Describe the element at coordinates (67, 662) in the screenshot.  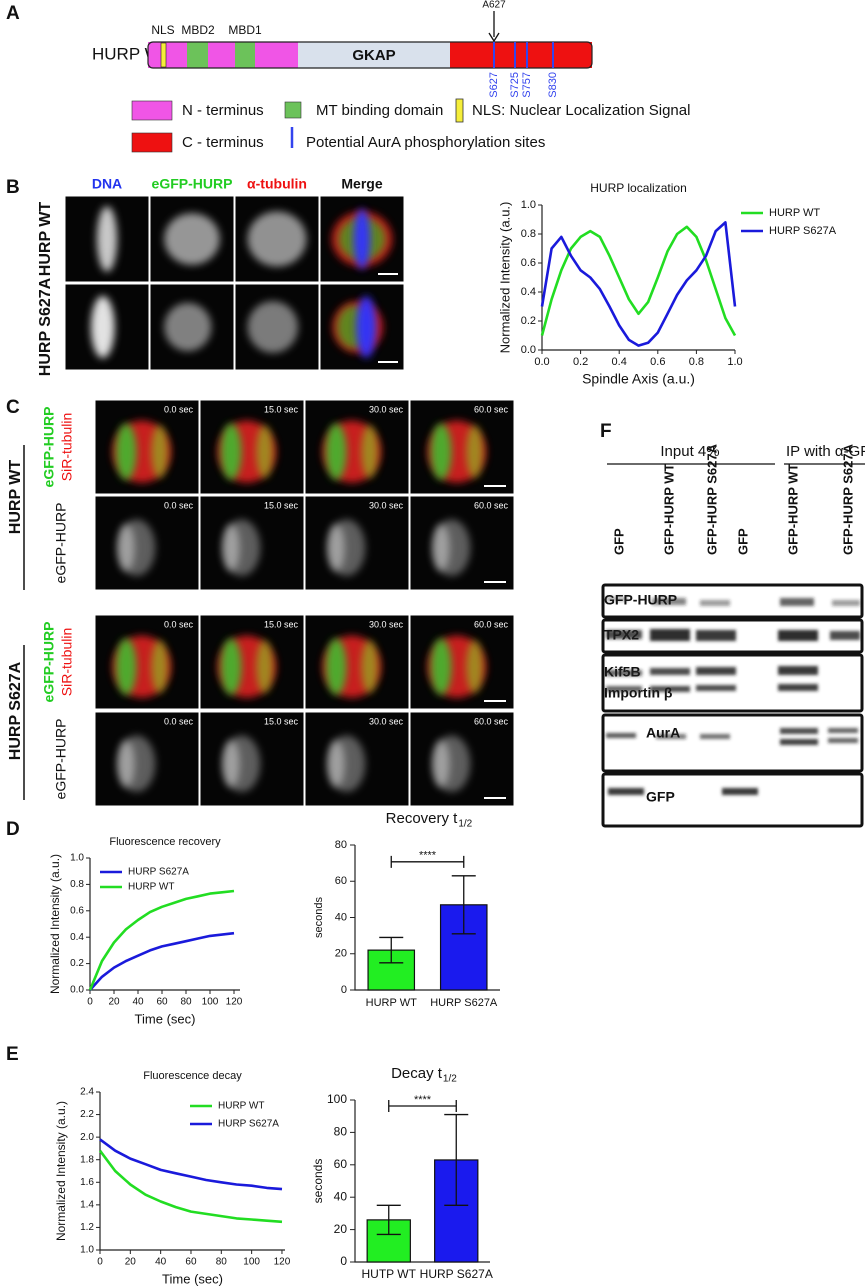
I see `channel-label: SiR-tubulin` at that location.